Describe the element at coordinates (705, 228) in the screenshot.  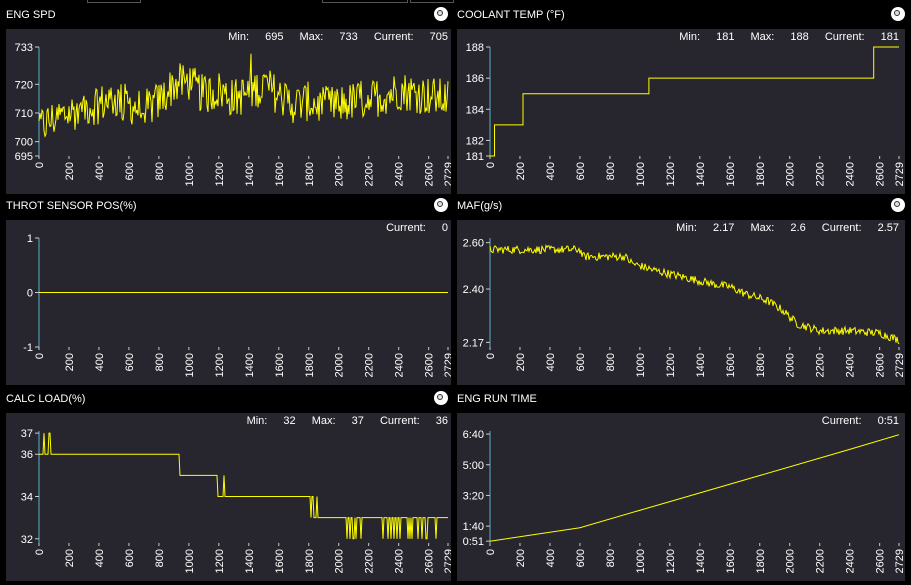
I see `min-stat: Min: 2.17` at that location.